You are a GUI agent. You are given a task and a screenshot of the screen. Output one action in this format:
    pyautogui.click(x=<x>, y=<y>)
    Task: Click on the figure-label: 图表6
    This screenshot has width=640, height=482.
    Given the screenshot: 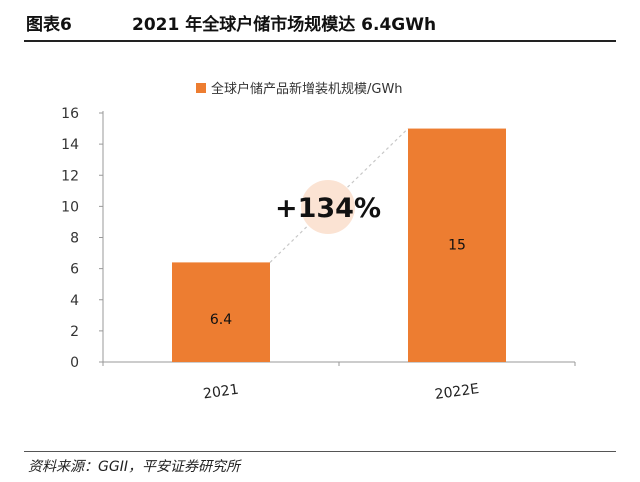 What is the action you would take?
    pyautogui.click(x=49, y=25)
    